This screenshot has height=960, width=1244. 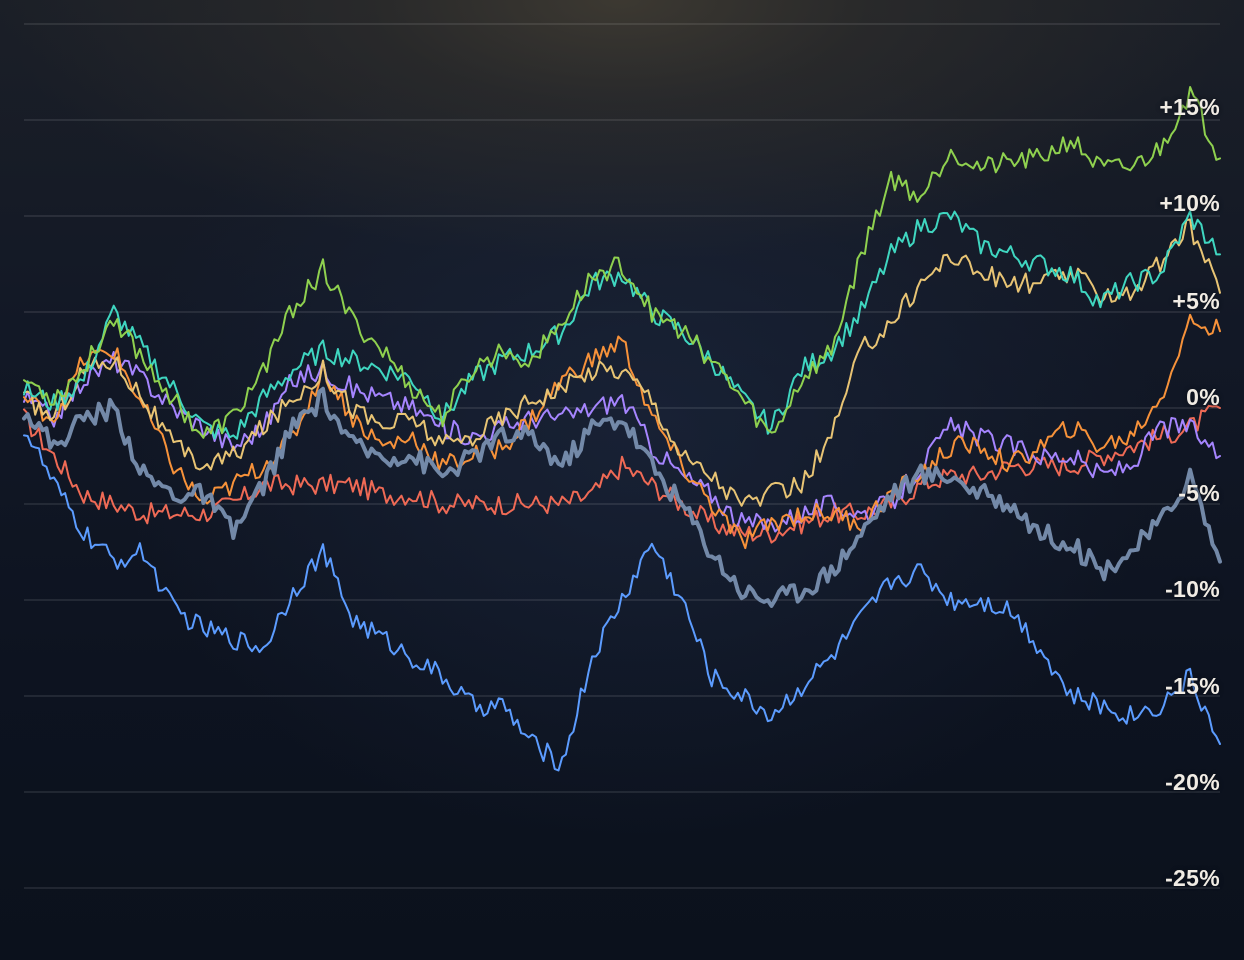 I want to click on y-tick-label-minus20: -20%, so click(x=1192, y=782).